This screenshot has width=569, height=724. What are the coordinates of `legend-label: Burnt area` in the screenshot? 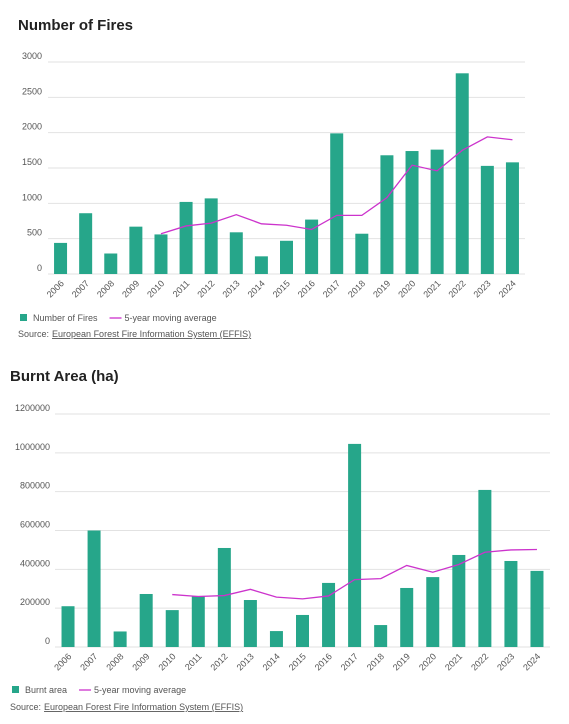 It's located at (46, 690).